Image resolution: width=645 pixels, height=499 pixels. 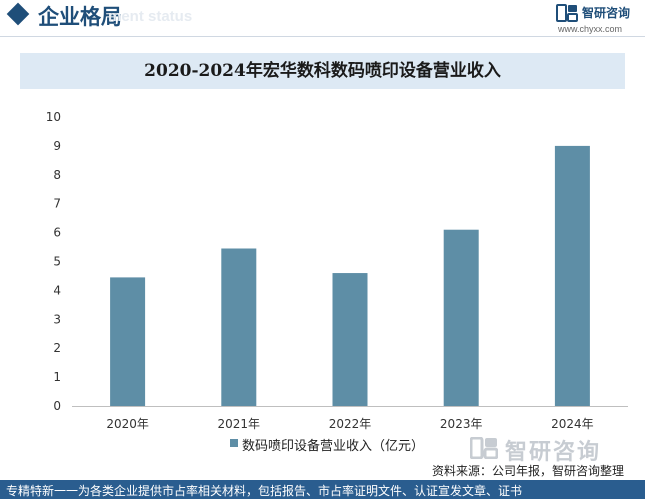 I want to click on legend-swatch, so click(x=234, y=443).